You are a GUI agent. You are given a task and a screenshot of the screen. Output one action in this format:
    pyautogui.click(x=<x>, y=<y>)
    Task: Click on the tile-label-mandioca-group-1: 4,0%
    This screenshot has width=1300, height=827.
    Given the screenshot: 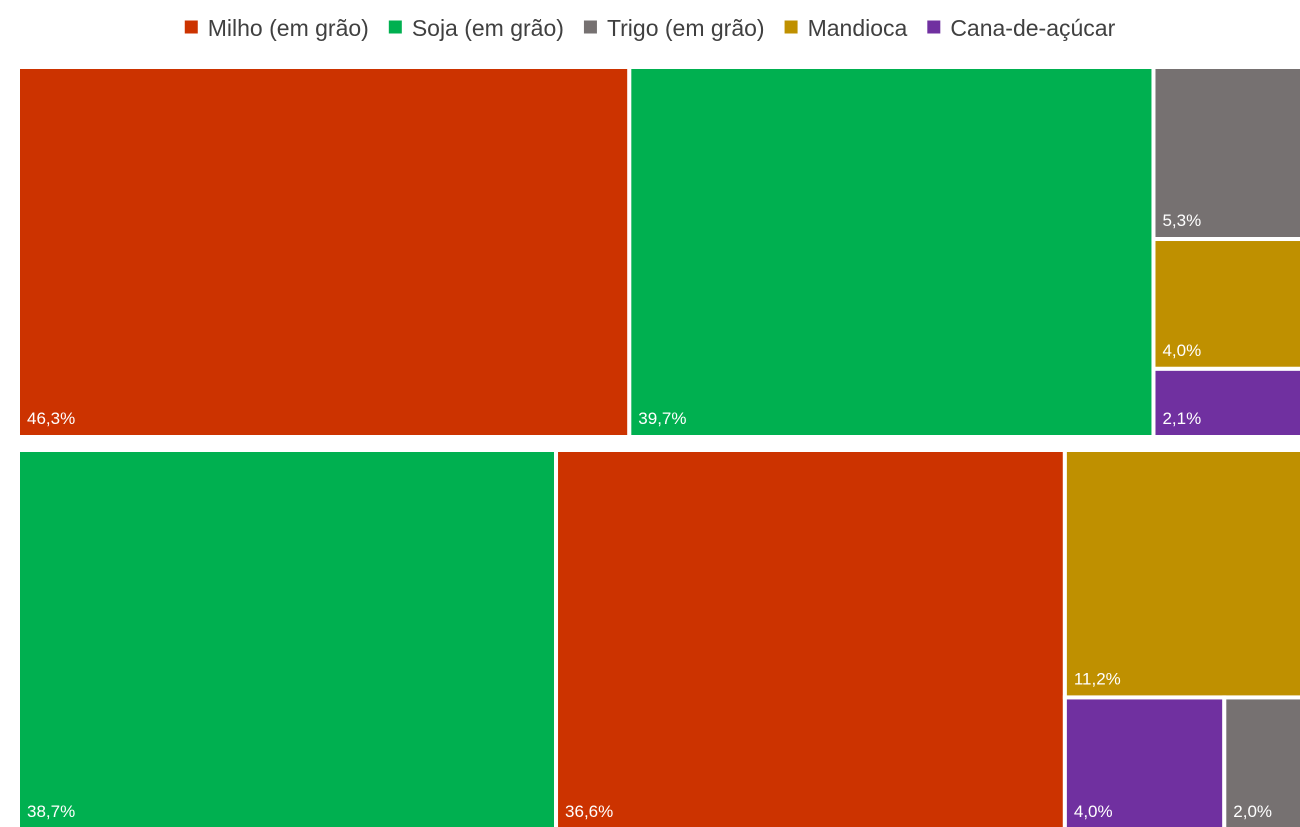 What is the action you would take?
    pyautogui.click(x=1181, y=350)
    